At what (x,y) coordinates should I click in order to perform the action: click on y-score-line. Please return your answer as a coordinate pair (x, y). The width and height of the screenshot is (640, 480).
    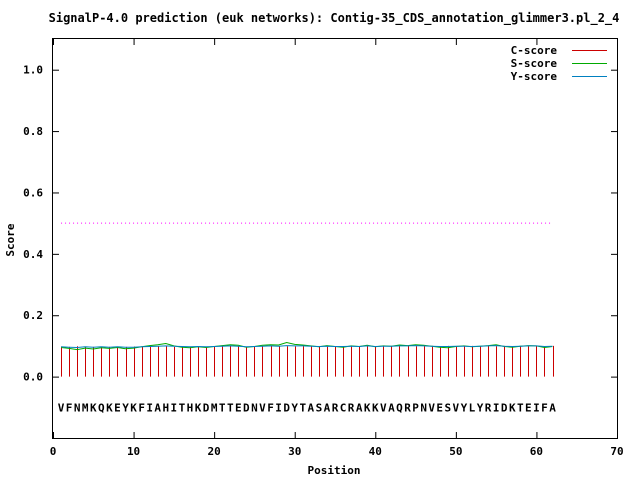
    Looking at the image, I should click on (307, 347).